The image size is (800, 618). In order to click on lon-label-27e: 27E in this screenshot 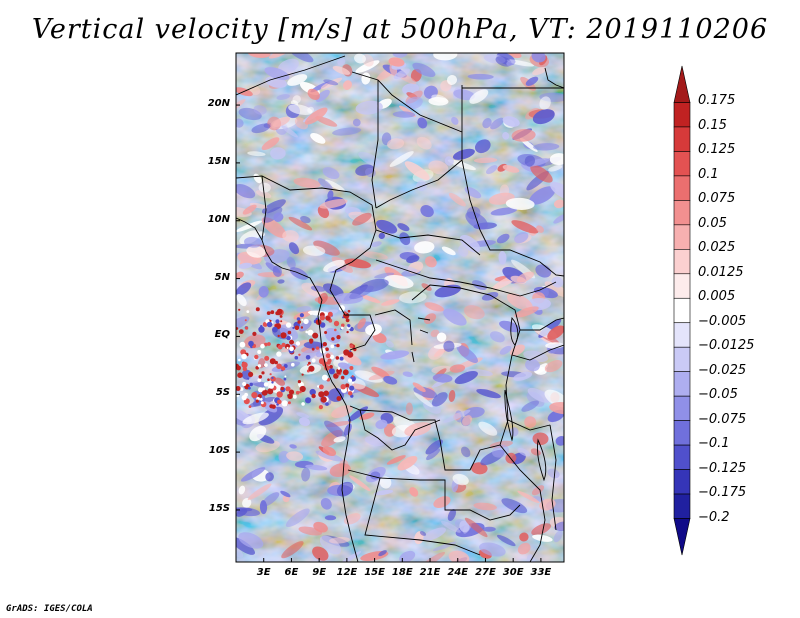, I will do `click(485, 572)`.